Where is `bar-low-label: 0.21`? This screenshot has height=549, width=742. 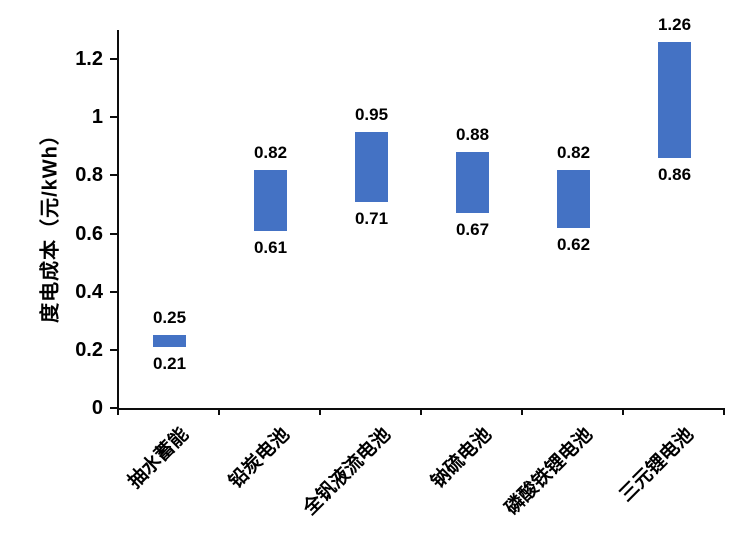
bar-low-label: 0.21 is located at coordinates (169, 363).